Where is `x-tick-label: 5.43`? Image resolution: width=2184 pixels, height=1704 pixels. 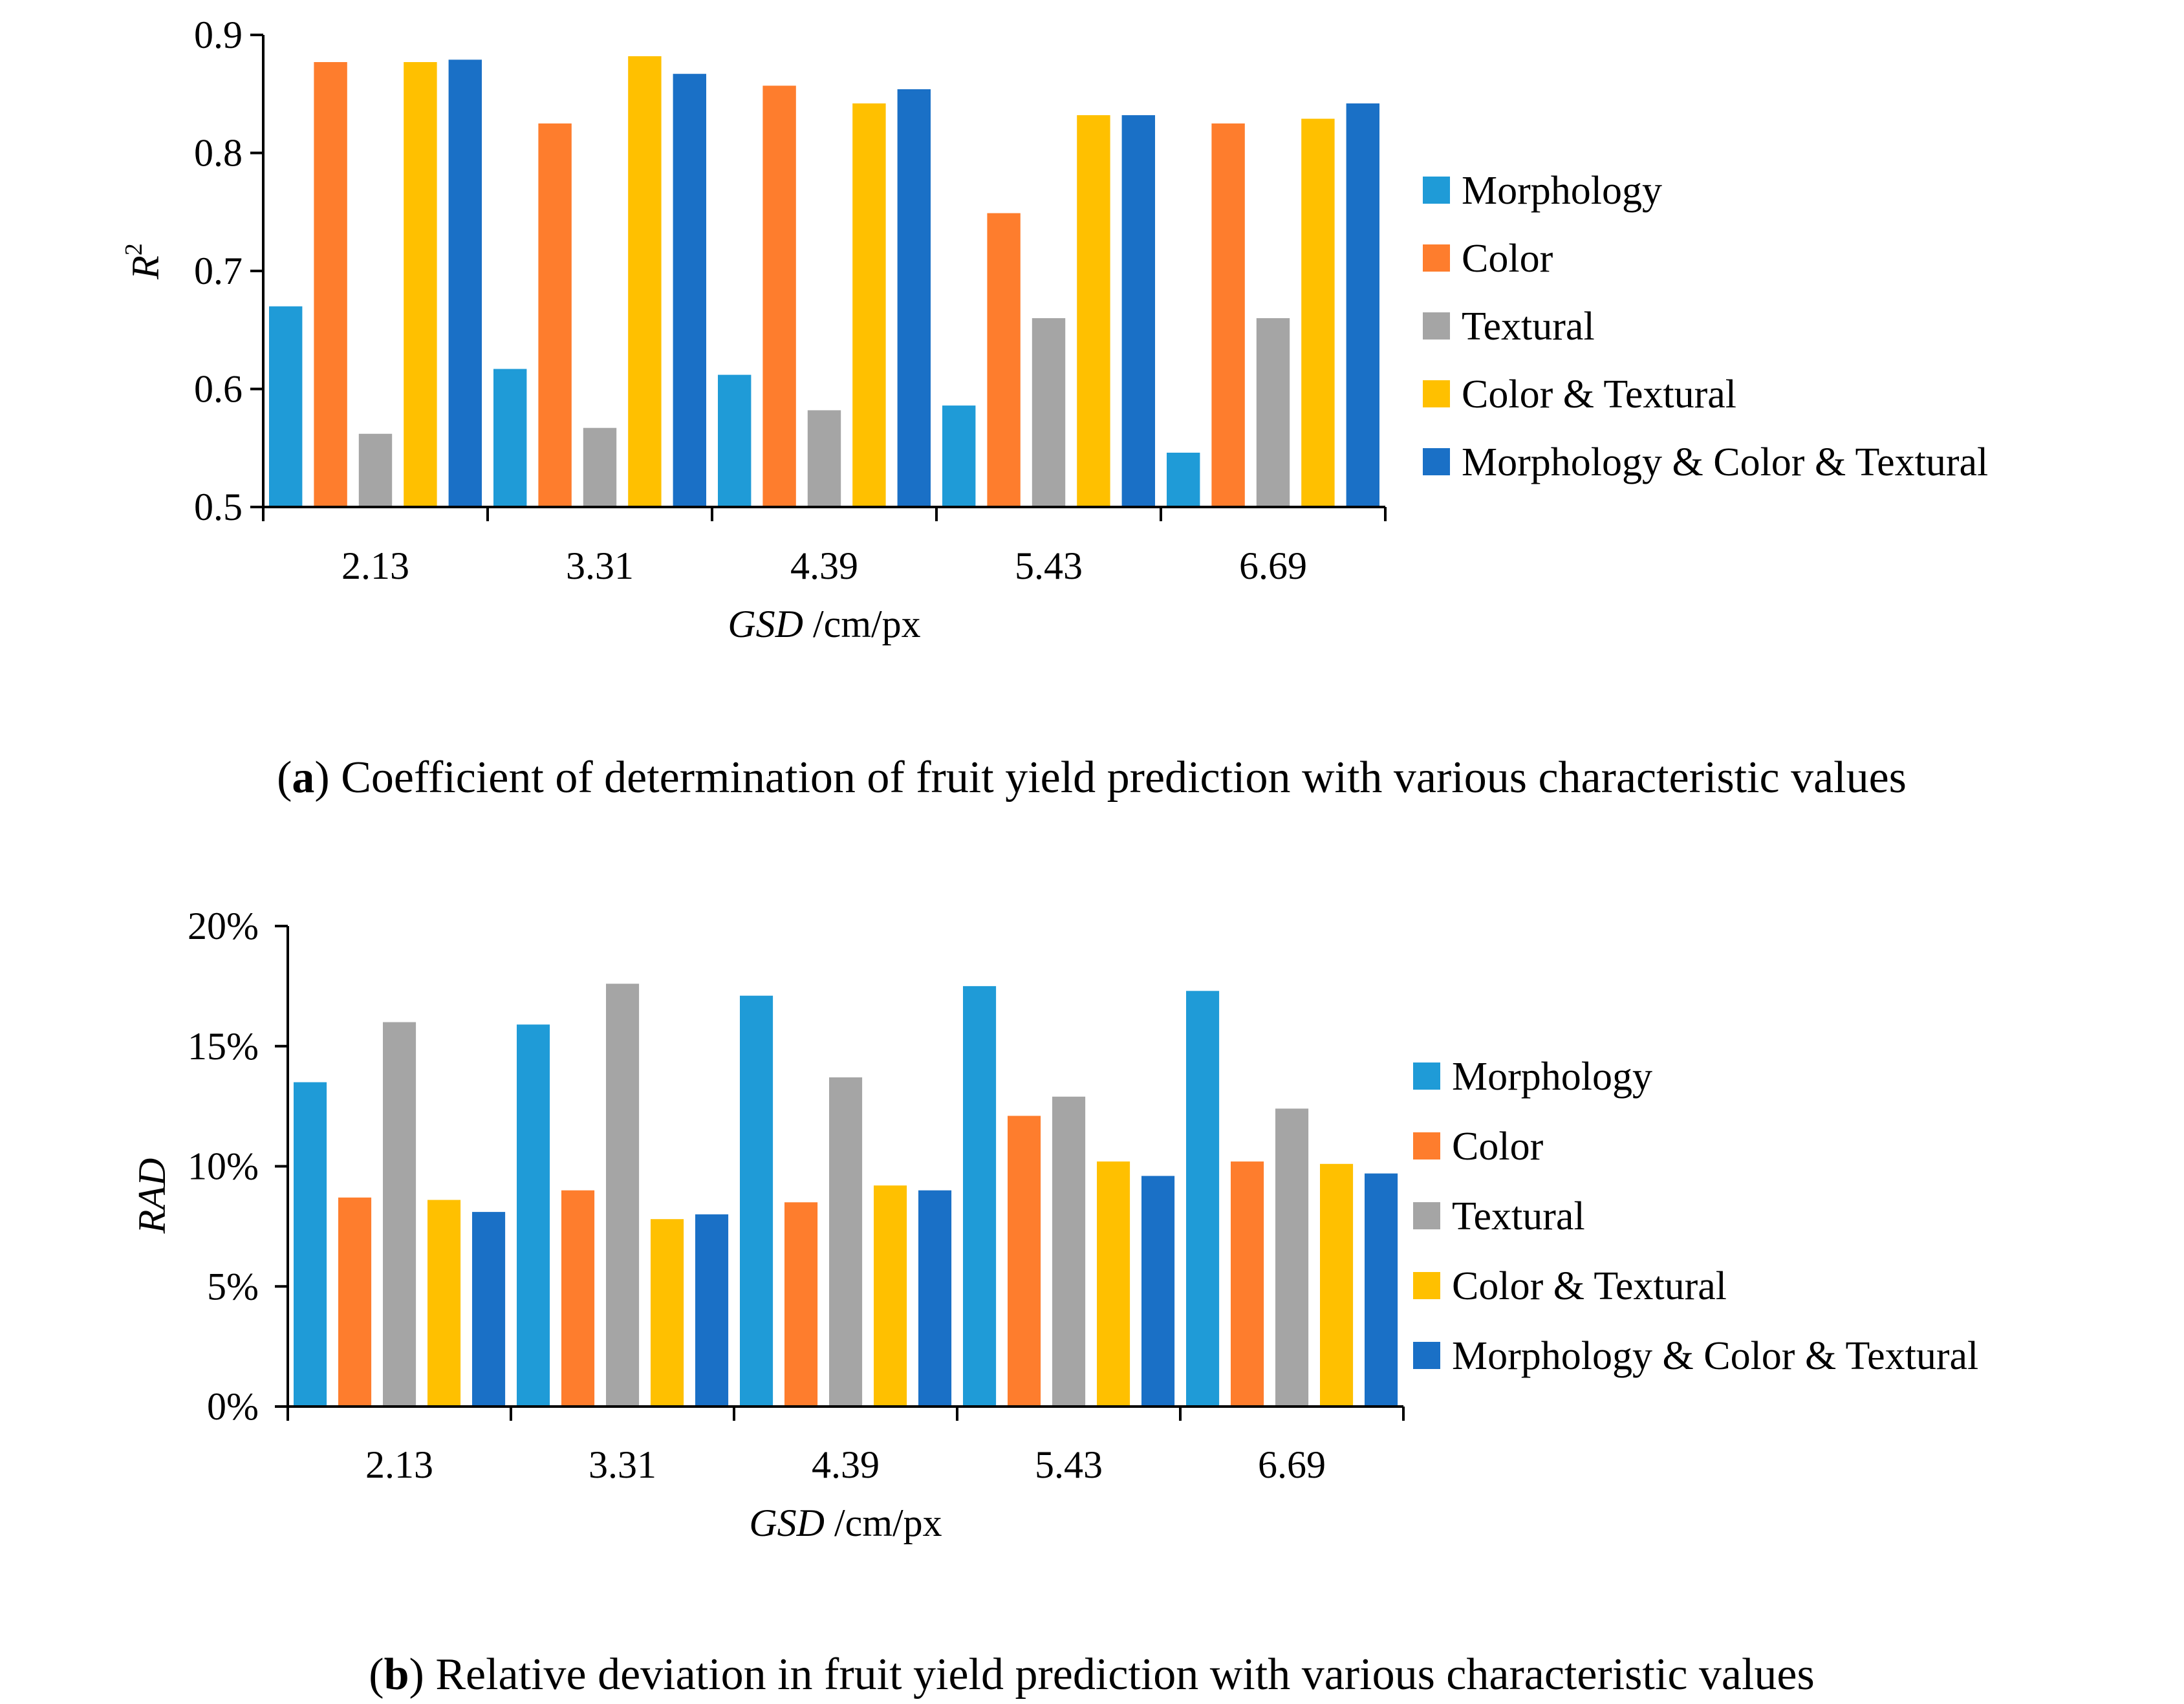
x-tick-label: 5.43 is located at coordinates (1069, 1464).